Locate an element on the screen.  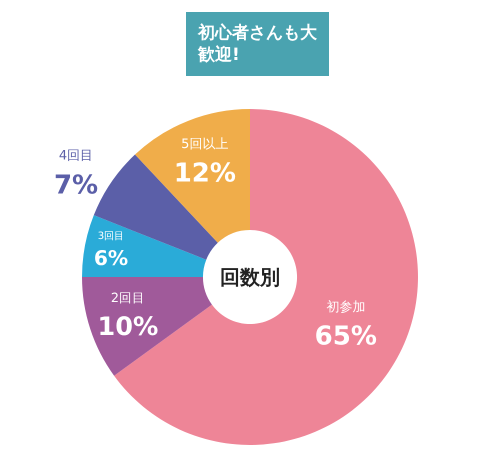
data-label: 10% is located at coordinates (127, 327).